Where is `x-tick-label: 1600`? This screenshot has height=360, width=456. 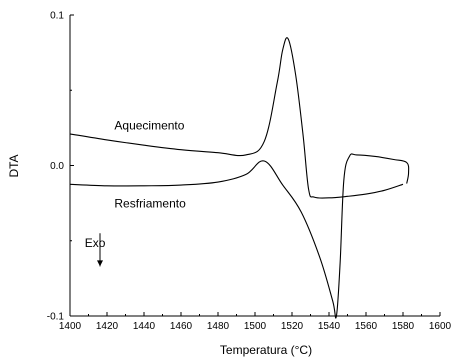 x-tick-label: 1600 is located at coordinates (440, 326).